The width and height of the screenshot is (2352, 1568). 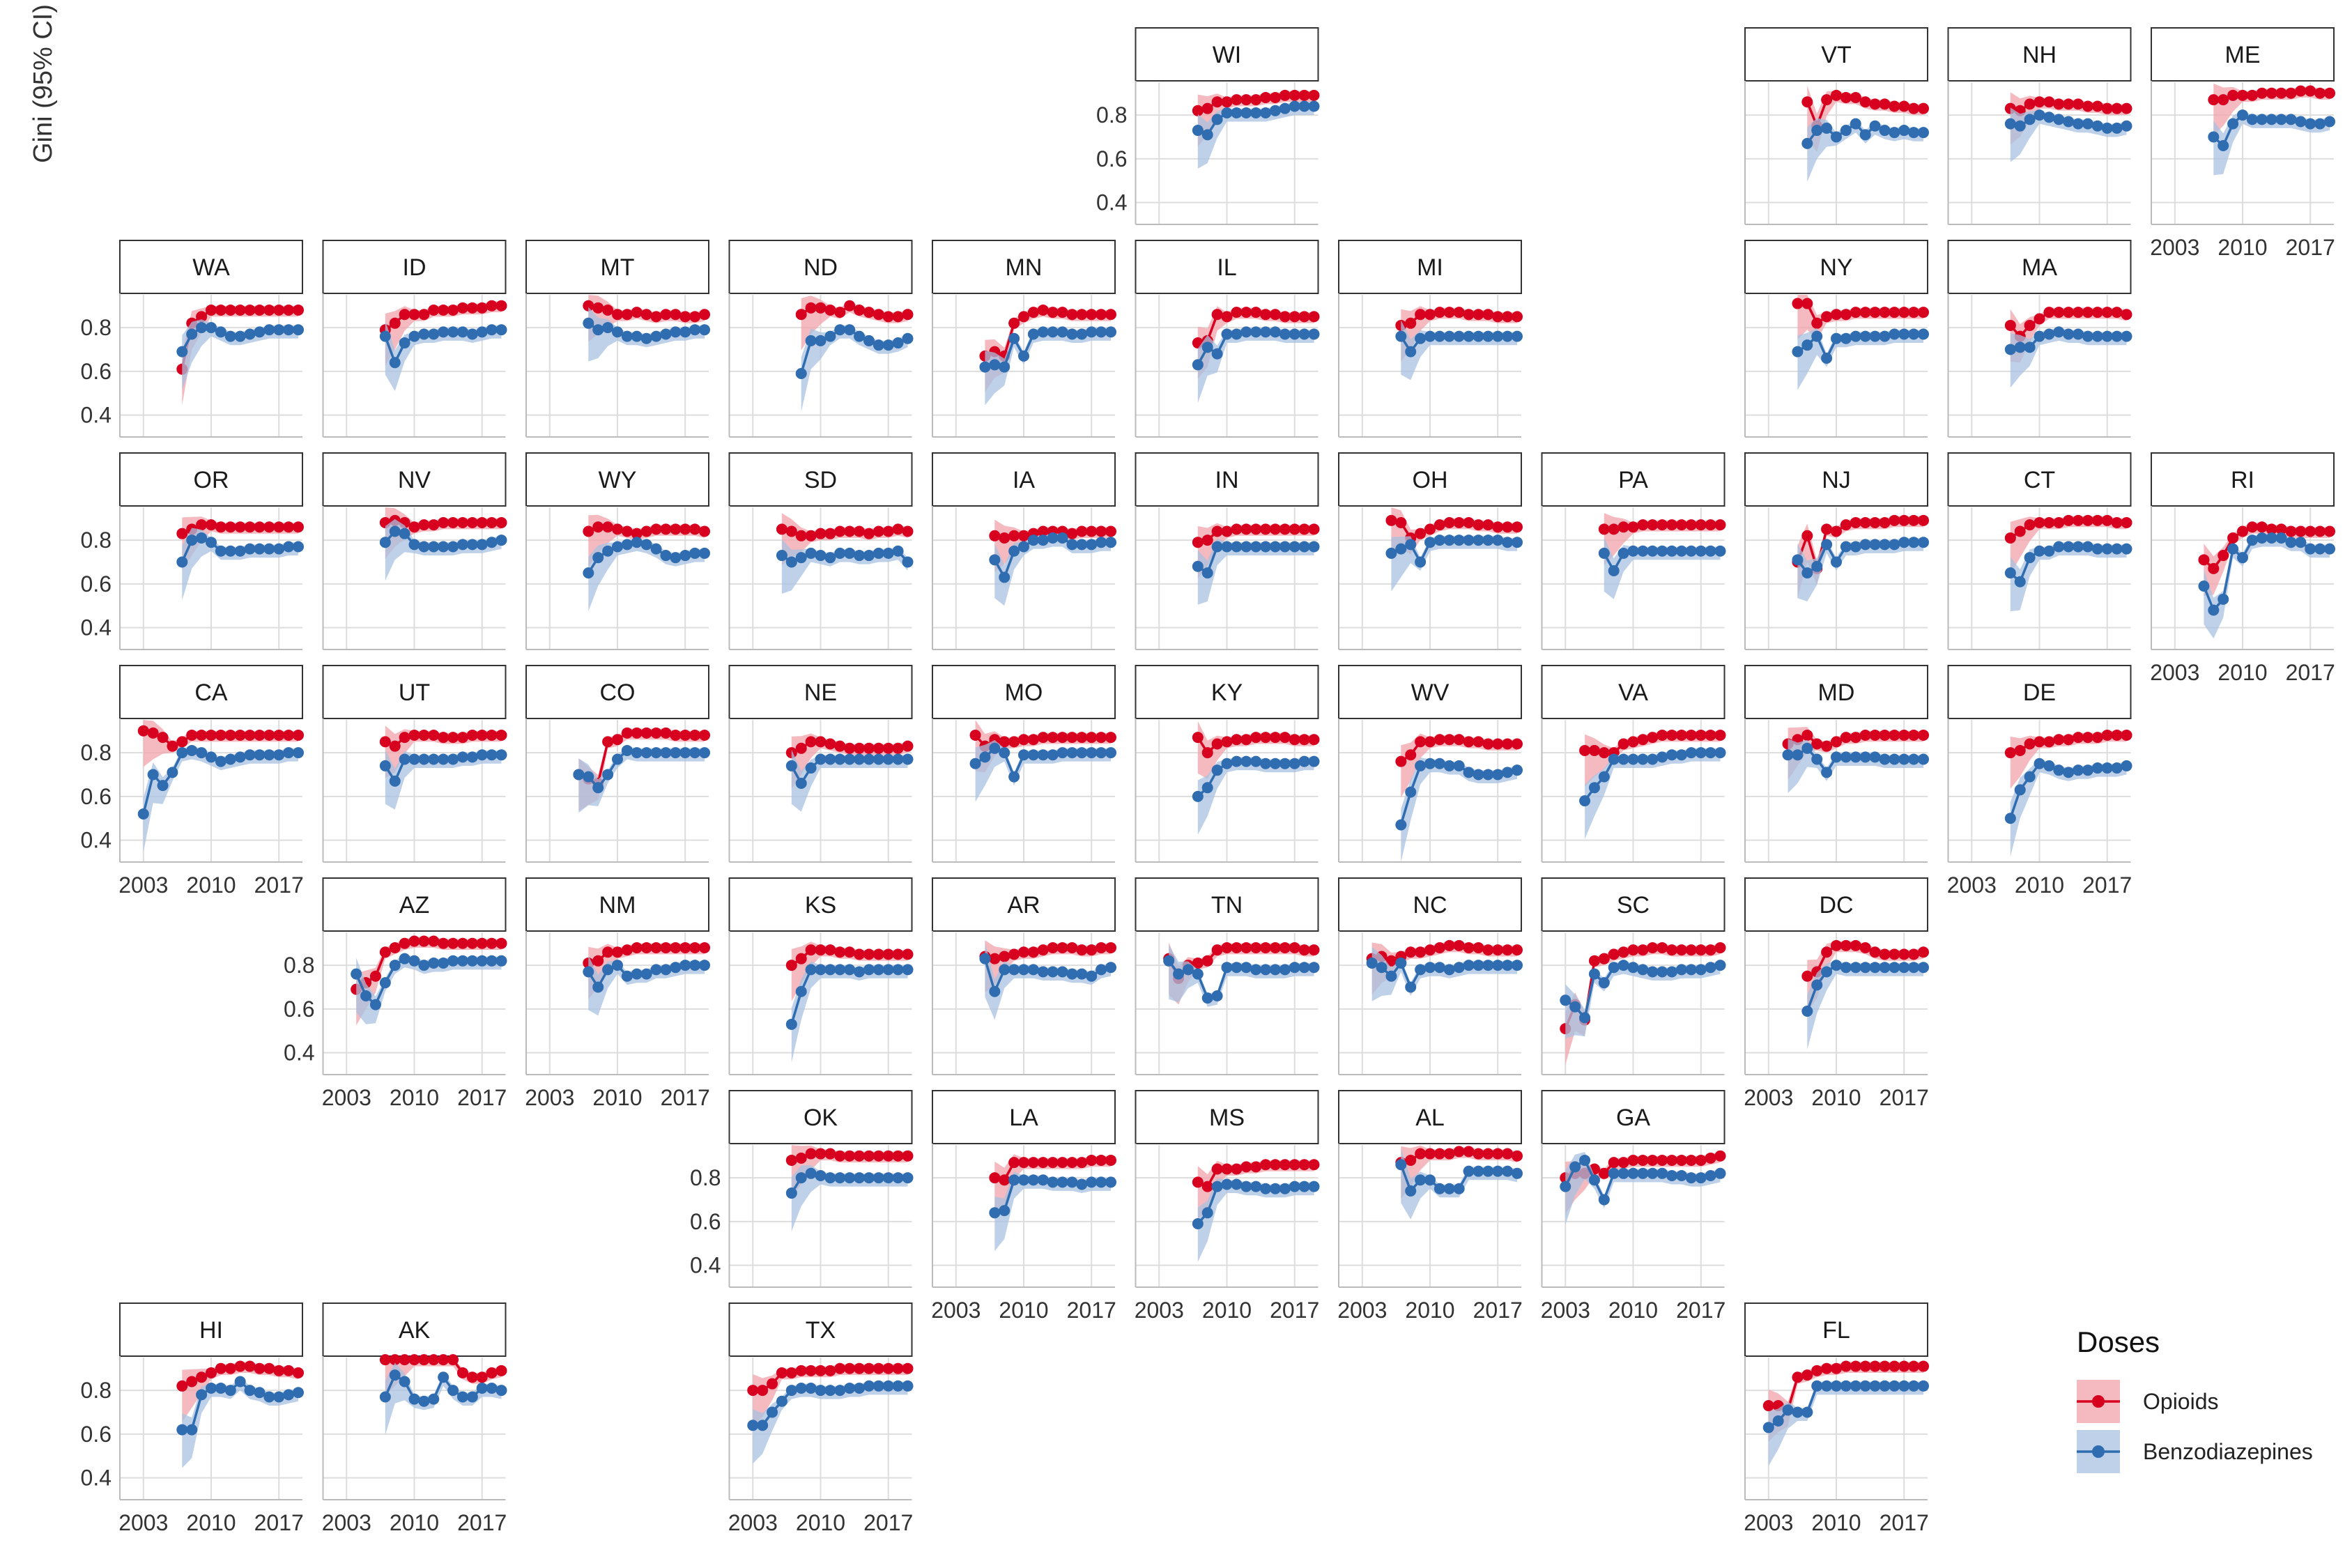 I want to click on point-bz-NH-2019, so click(x=2126, y=126).